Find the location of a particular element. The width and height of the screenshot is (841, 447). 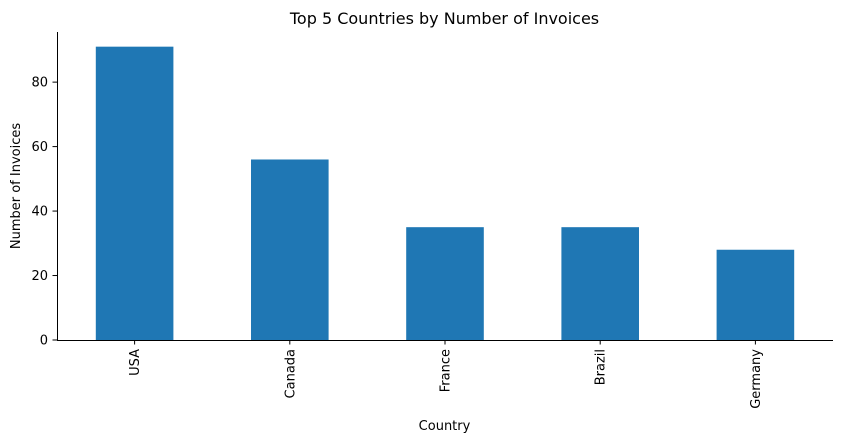

y-tick-label: 40 is located at coordinates (39, 212).